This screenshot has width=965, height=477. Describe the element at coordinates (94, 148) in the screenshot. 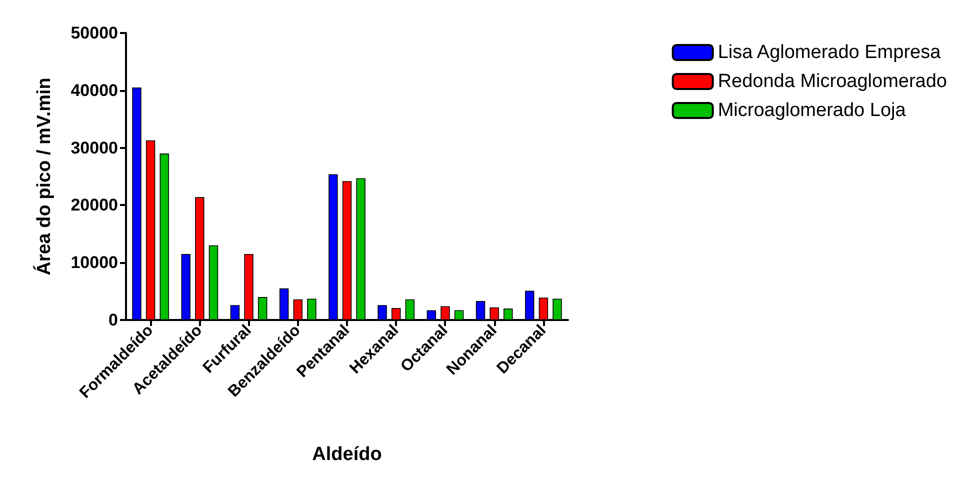

I see `y-tick-label: 30000` at that location.